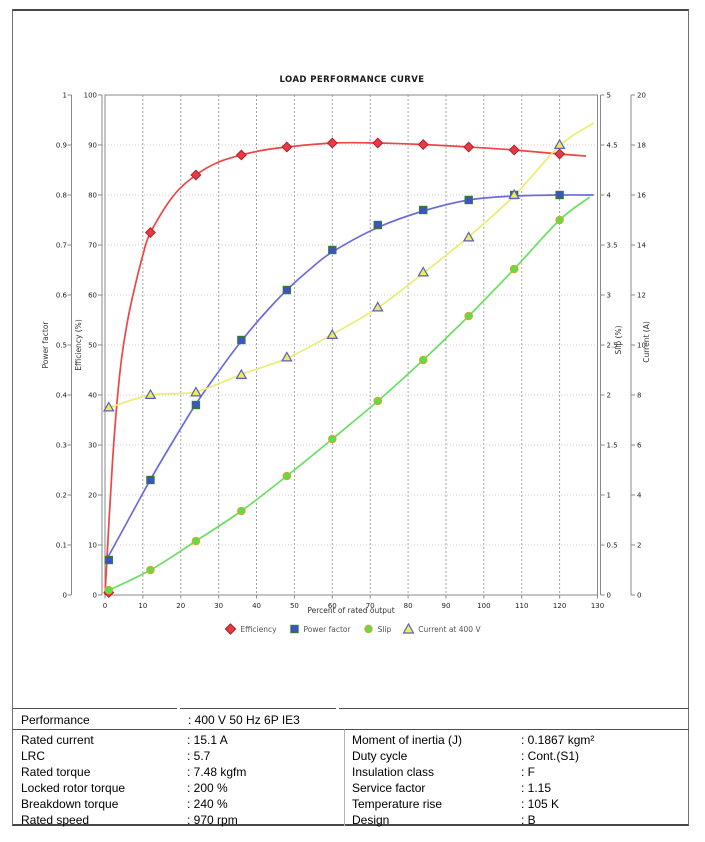  I want to click on legend-item-power_factor: Power factor, so click(319, 629).